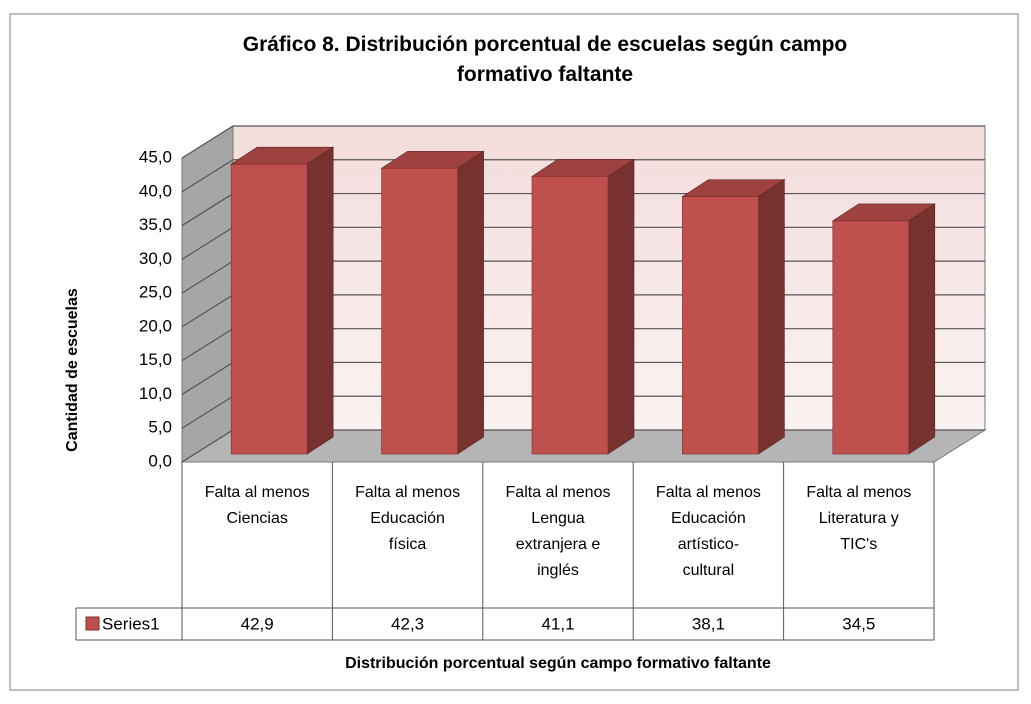  What do you see at coordinates (92, 623) in the screenshot?
I see `legend-key` at bounding box center [92, 623].